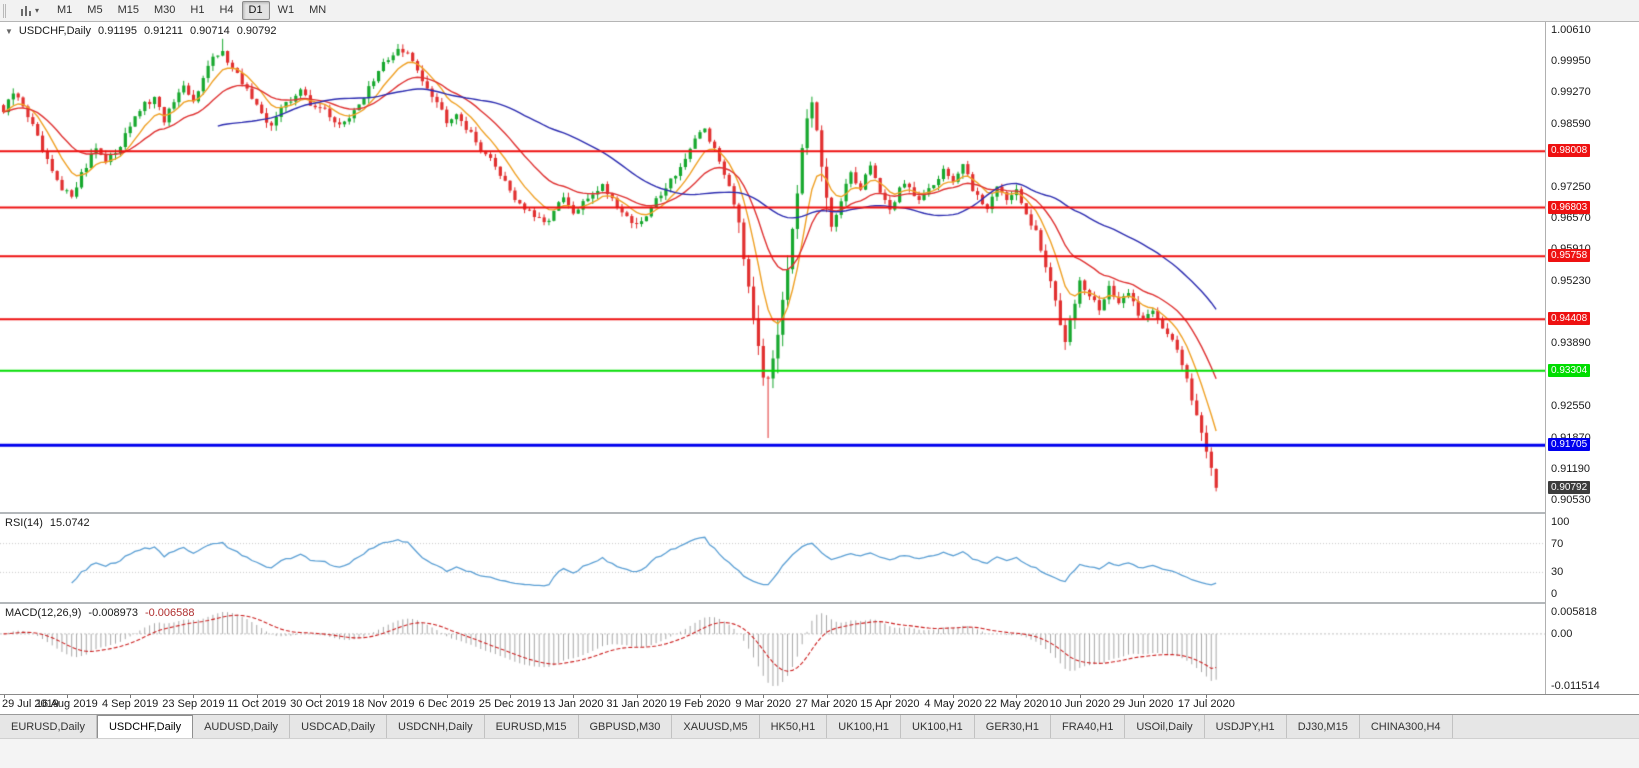 Image resolution: width=1639 pixels, height=768 pixels. What do you see at coordinates (1016, 704) in the screenshot?
I see `date-tick-label: 22 May 2020` at bounding box center [1016, 704].